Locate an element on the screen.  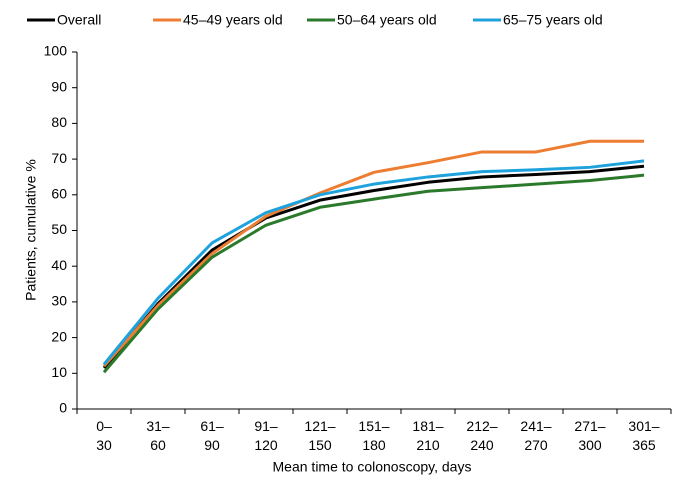
legend-label: Overall is located at coordinates (79, 20).